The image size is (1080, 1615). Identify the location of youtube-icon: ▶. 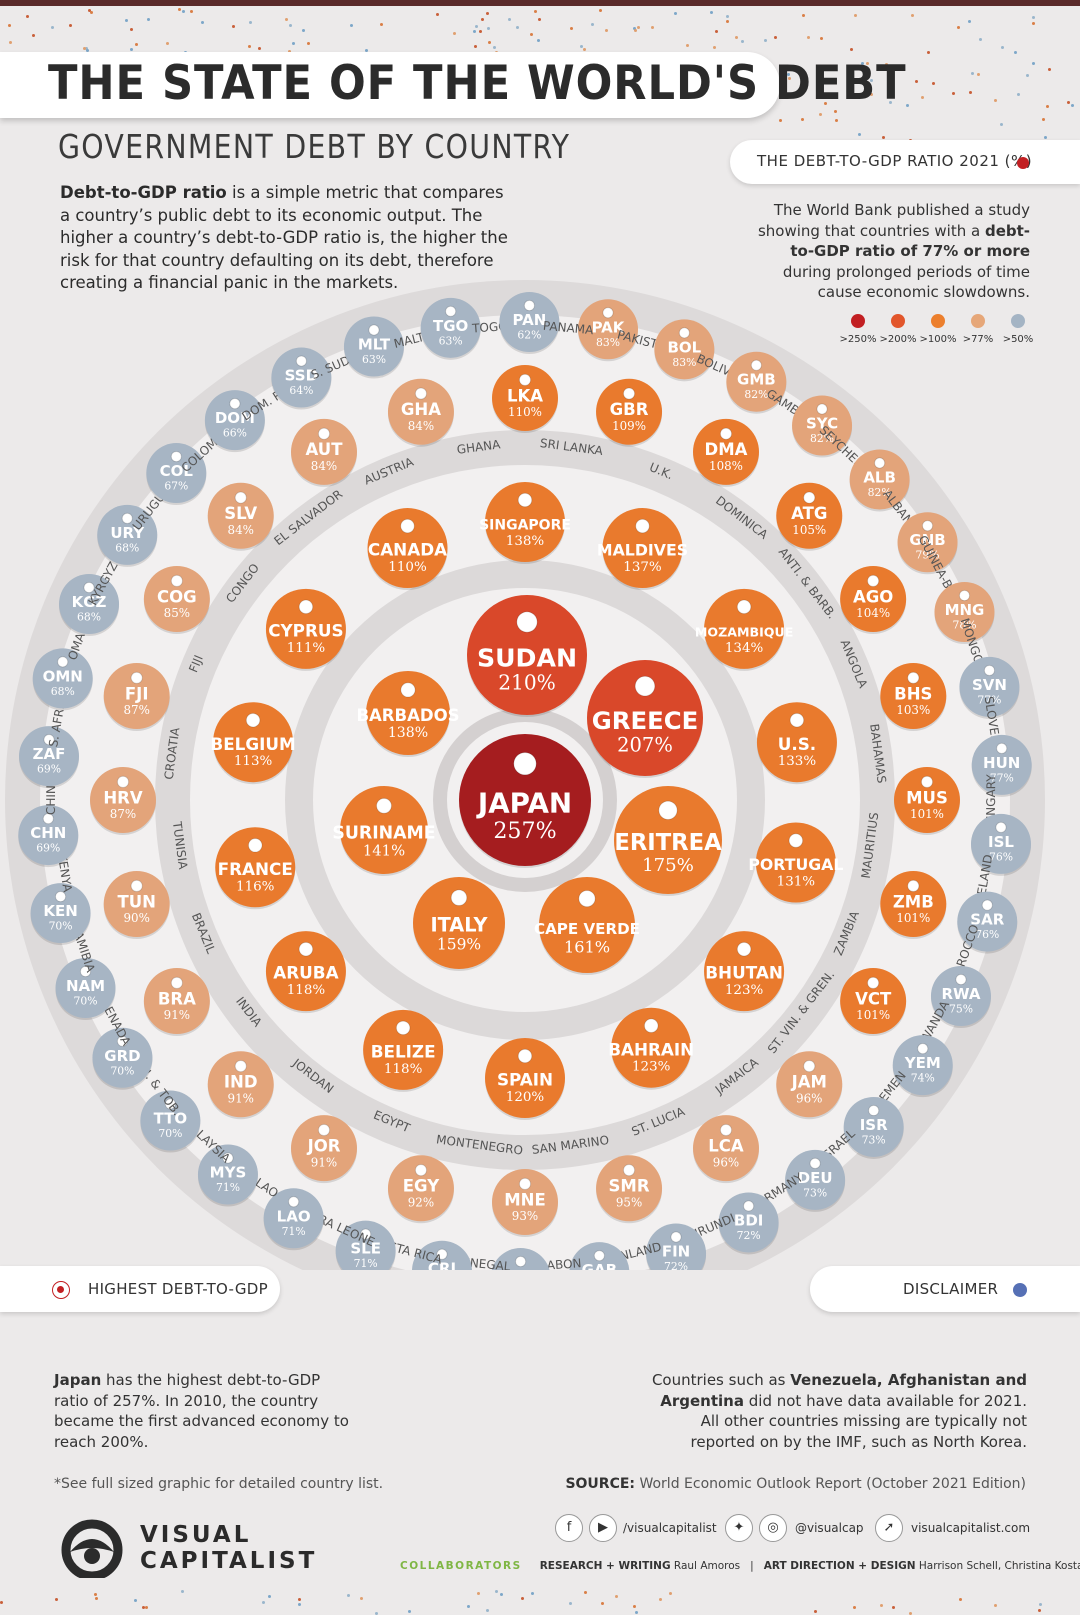
(603, 1528).